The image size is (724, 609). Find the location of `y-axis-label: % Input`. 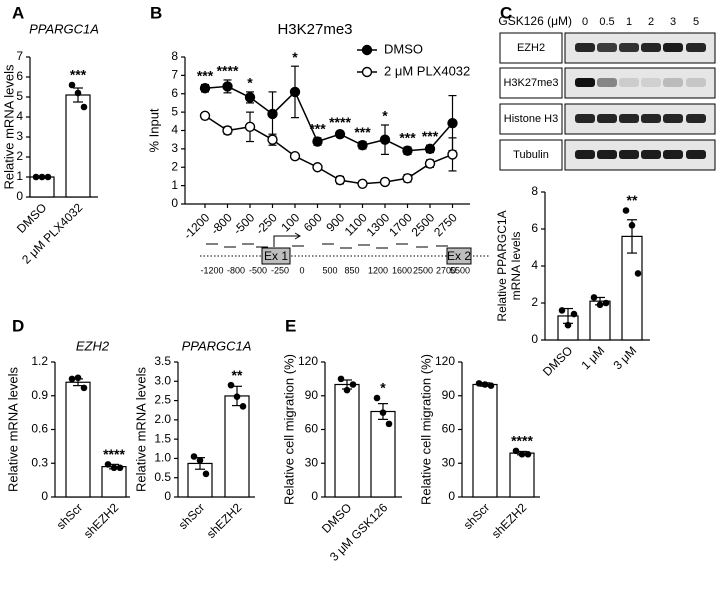

y-axis-label: % Input is located at coordinates (153, 130).